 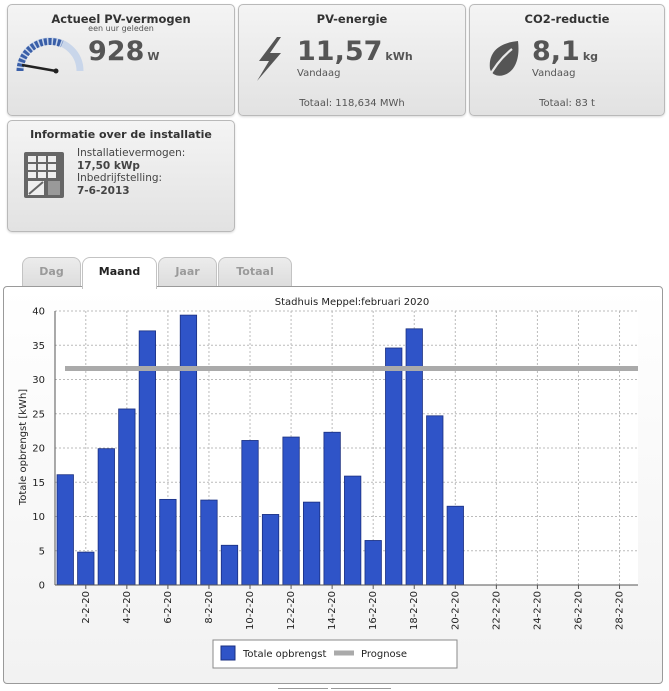 What do you see at coordinates (496, 610) in the screenshot?
I see `x-tick-label: 22-2-20` at bounding box center [496, 610].